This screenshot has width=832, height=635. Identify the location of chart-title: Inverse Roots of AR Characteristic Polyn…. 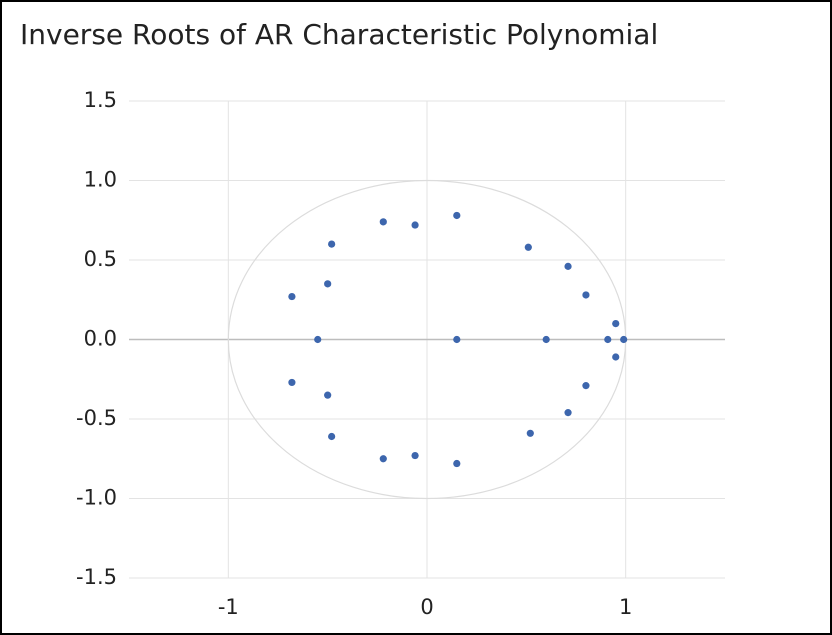
(339, 34).